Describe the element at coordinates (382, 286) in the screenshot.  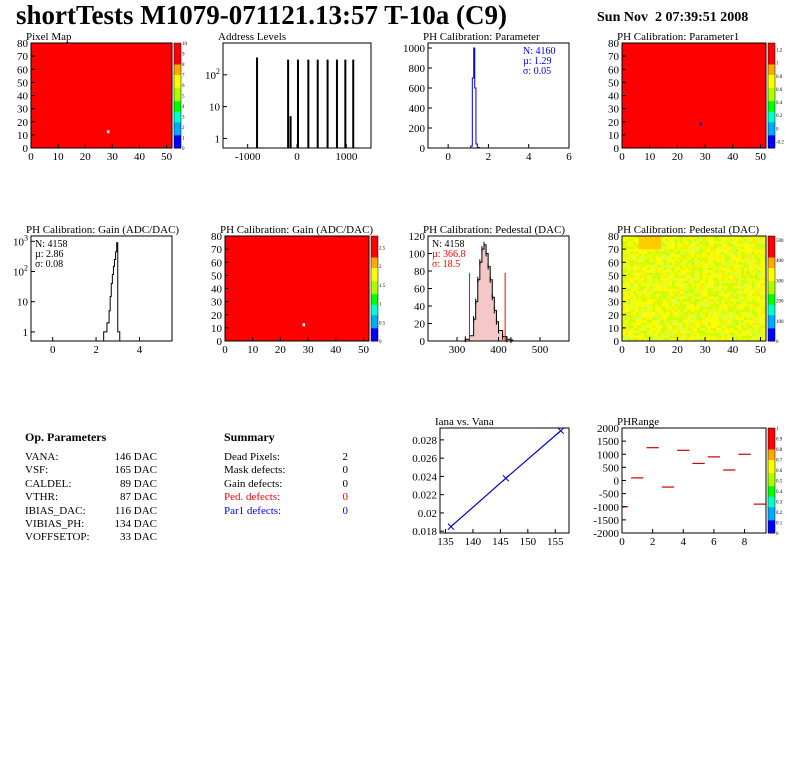
I see `colorbar-tick: 1.5` at that location.